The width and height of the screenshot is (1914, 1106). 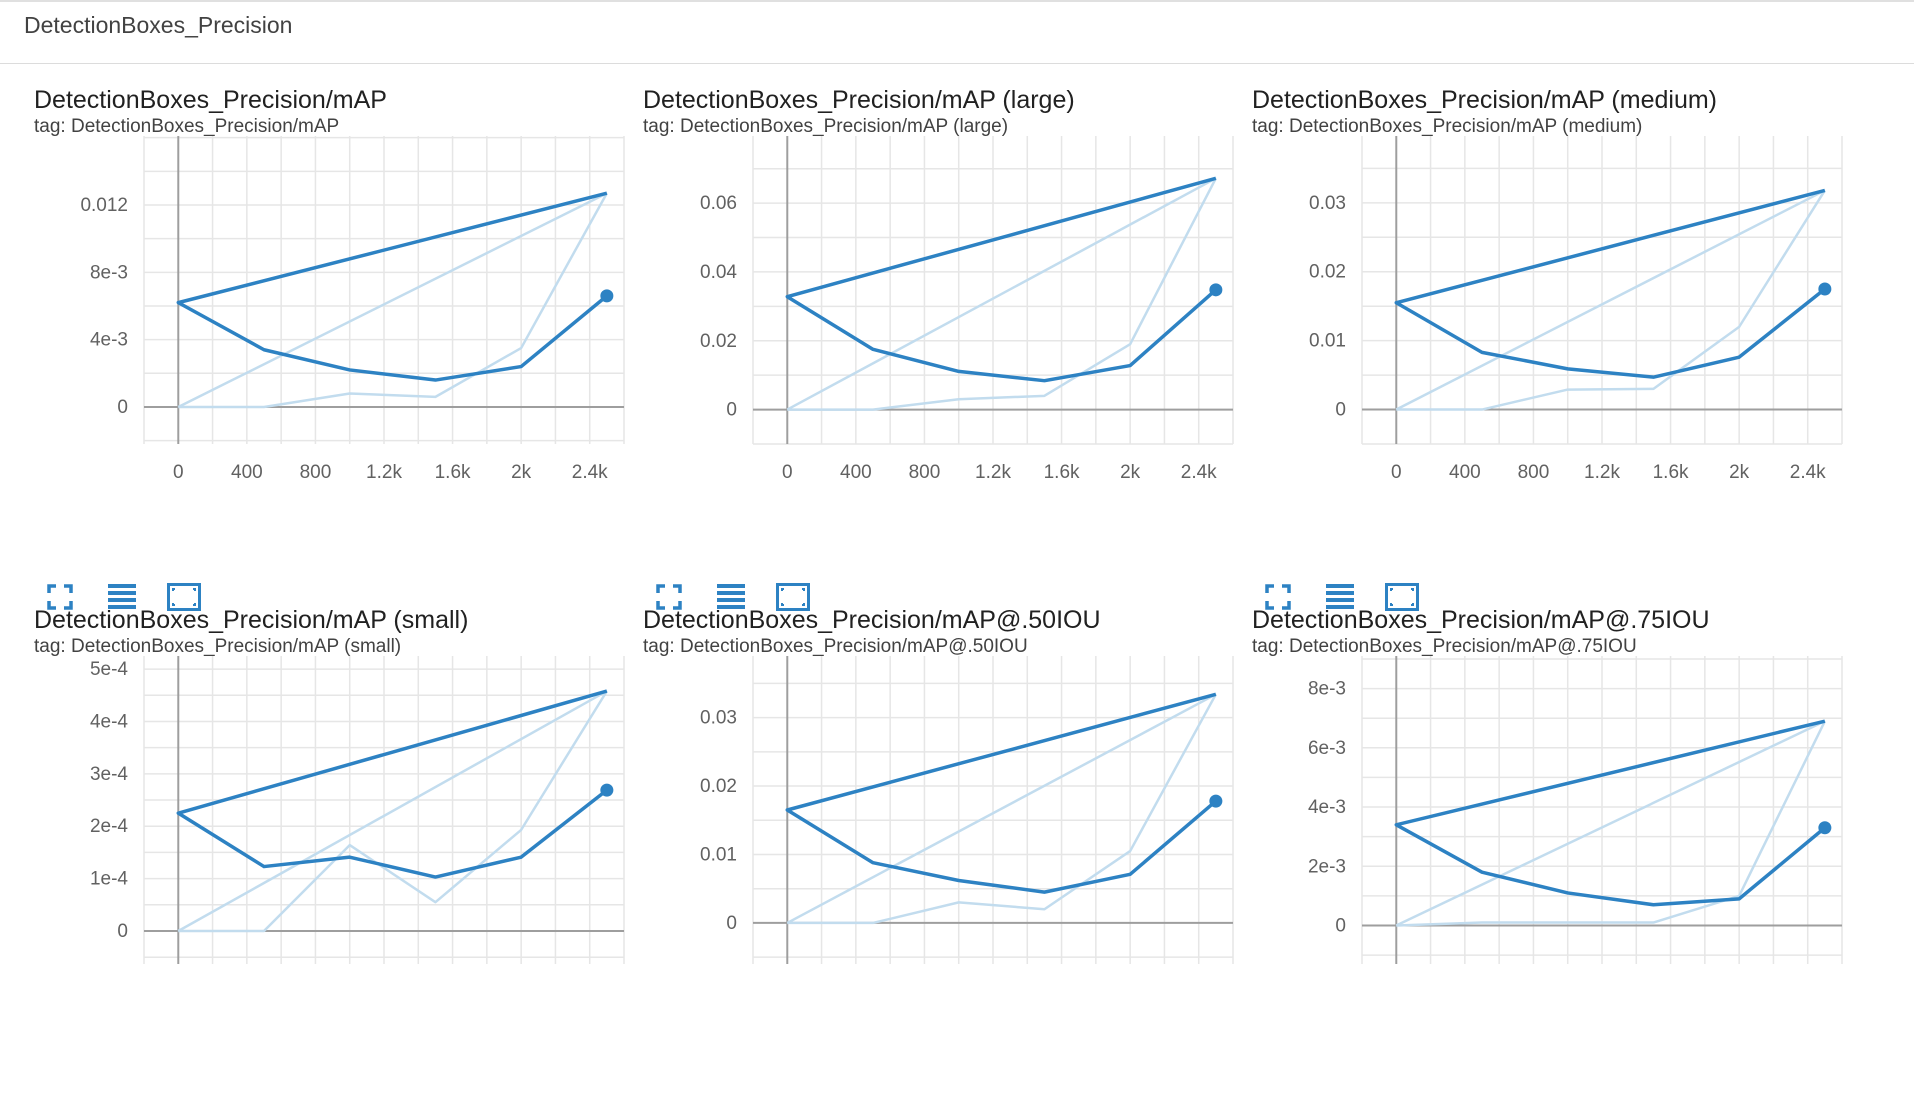 I want to click on chart-title: DetectionBoxes_Precision/mAP (medium), so click(x=1485, y=100).